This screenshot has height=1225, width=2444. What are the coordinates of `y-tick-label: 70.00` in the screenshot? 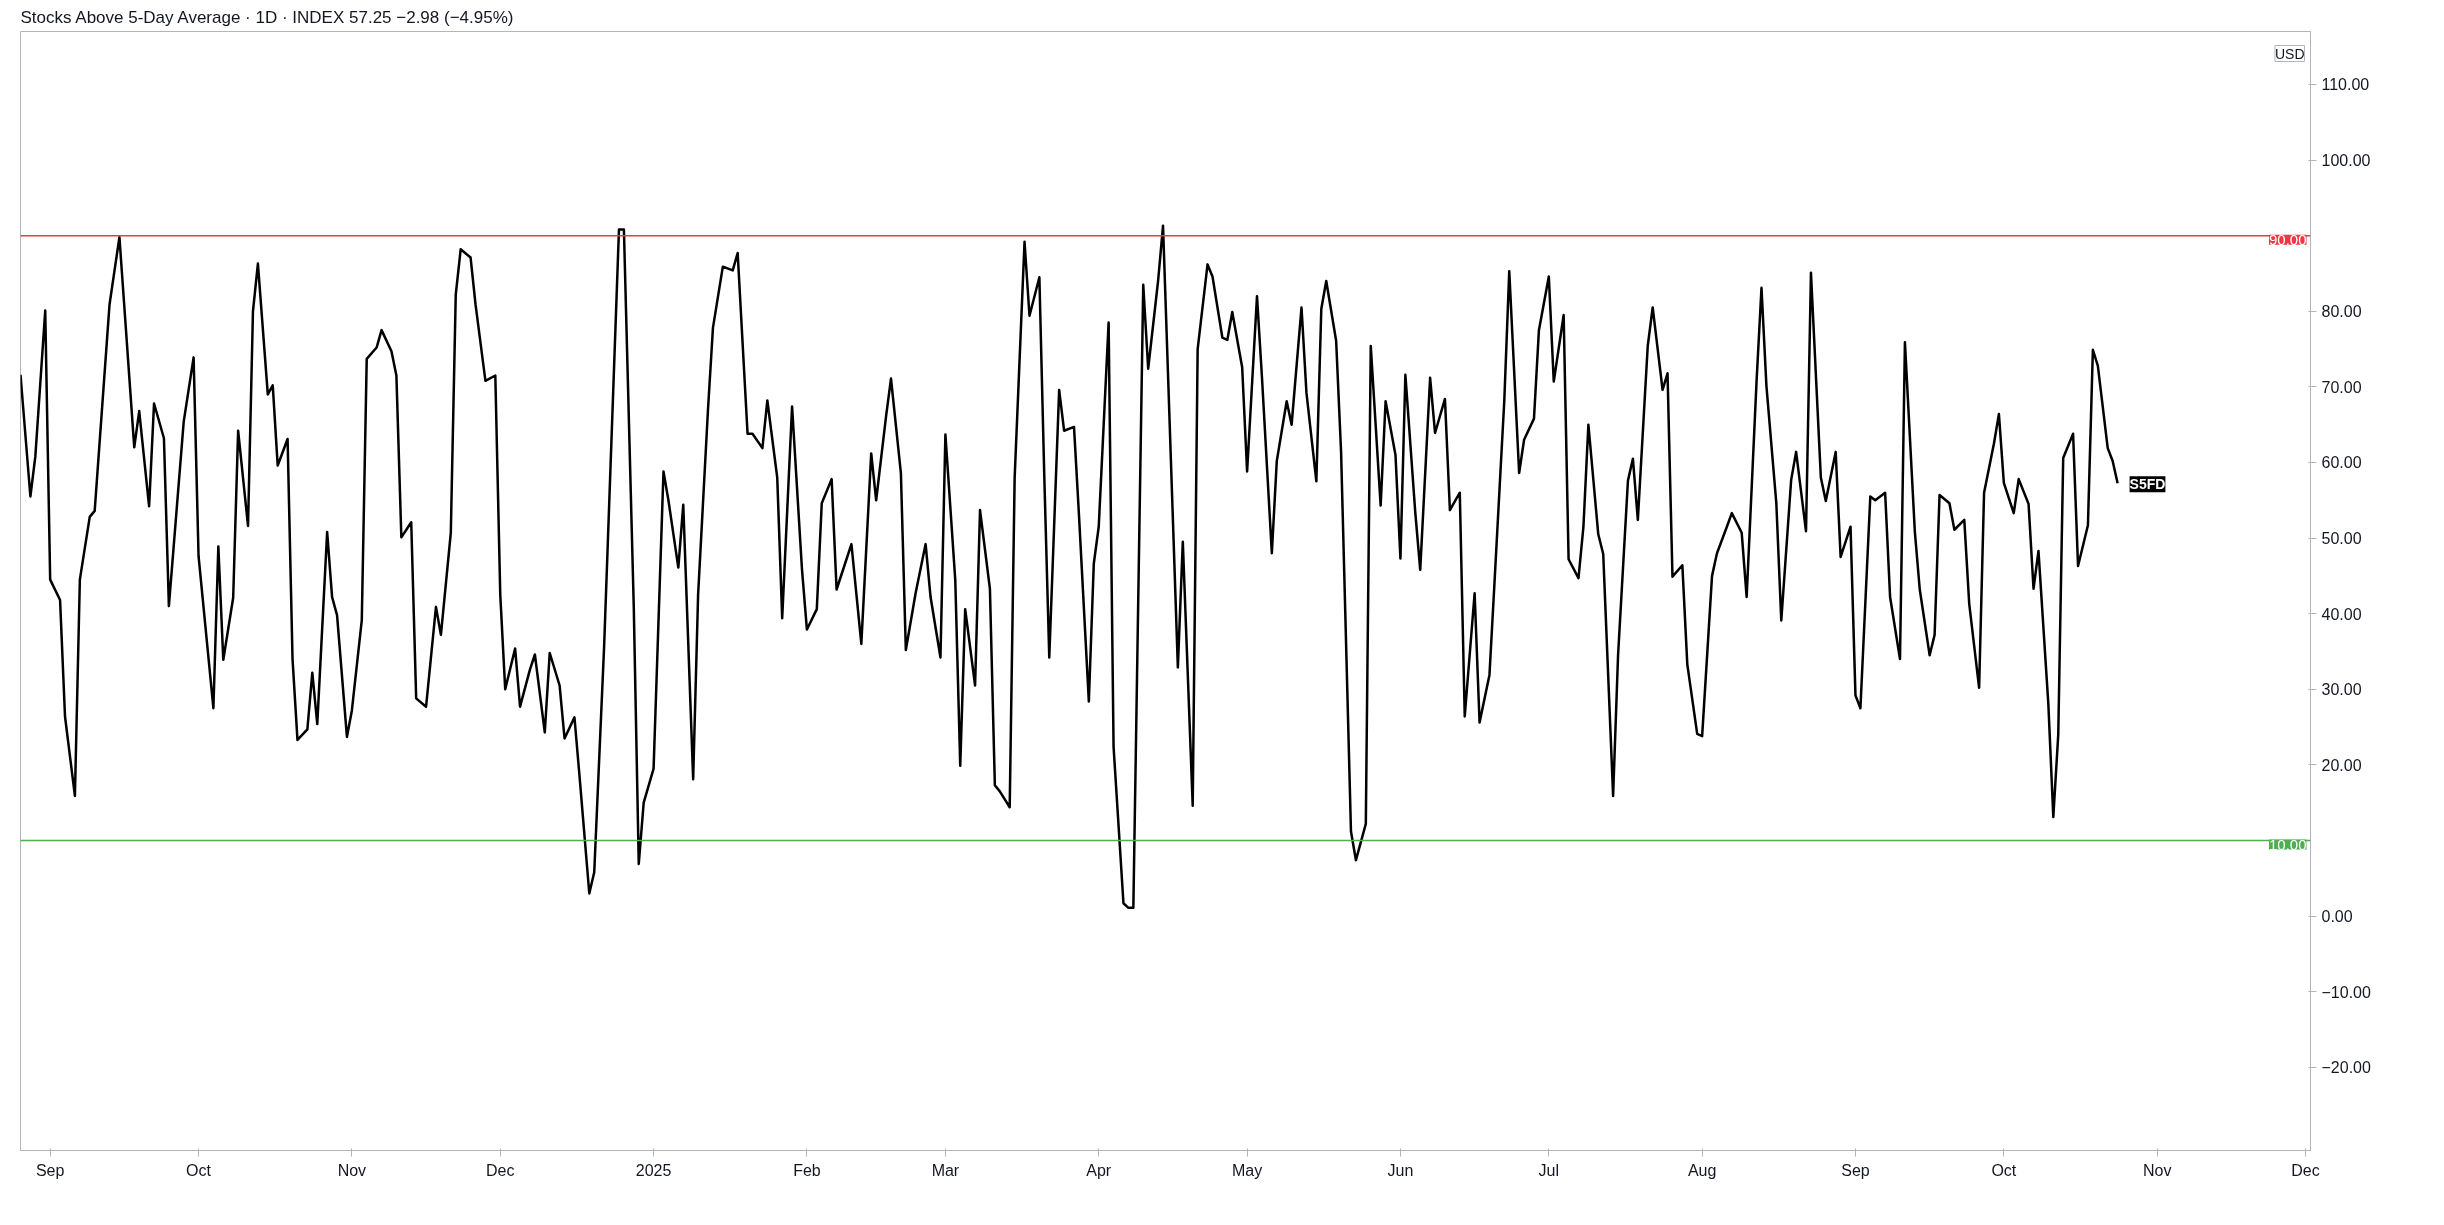 It's located at (2341, 387).